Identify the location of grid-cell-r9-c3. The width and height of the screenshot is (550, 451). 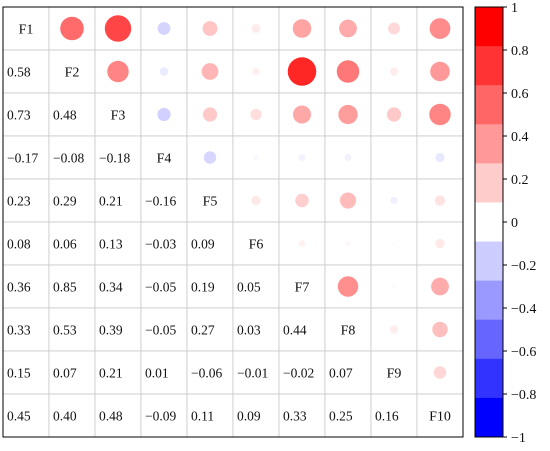
(118, 372).